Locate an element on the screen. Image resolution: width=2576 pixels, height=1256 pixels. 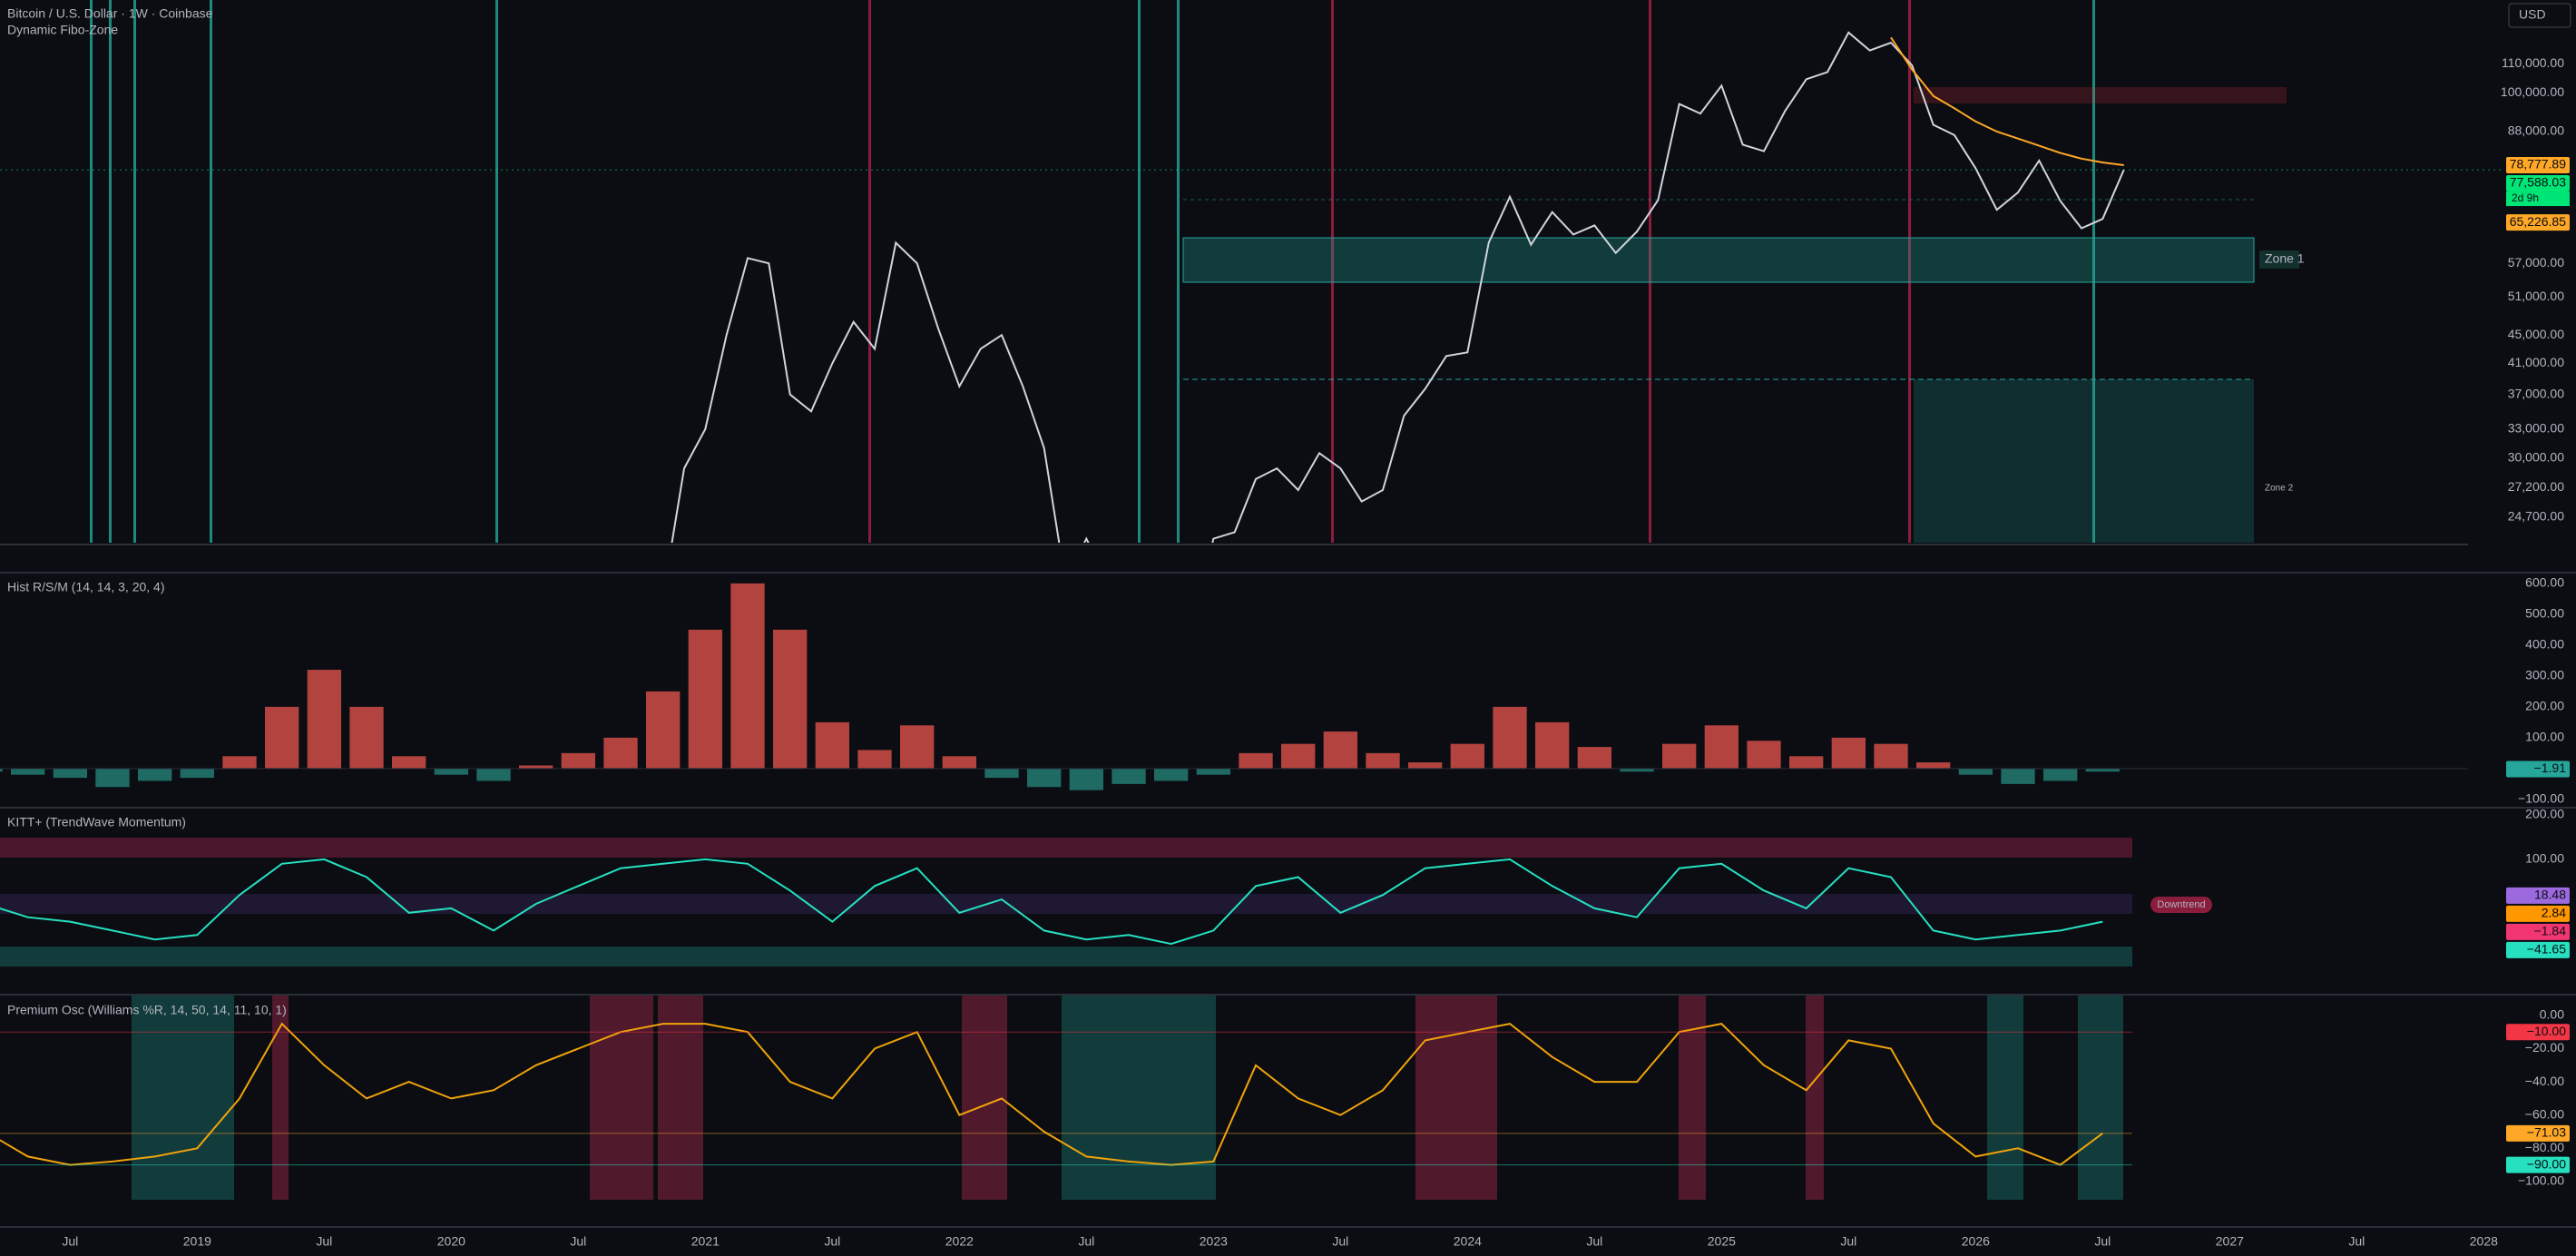
x-tick-label: 2024 is located at coordinates (1468, 1241).